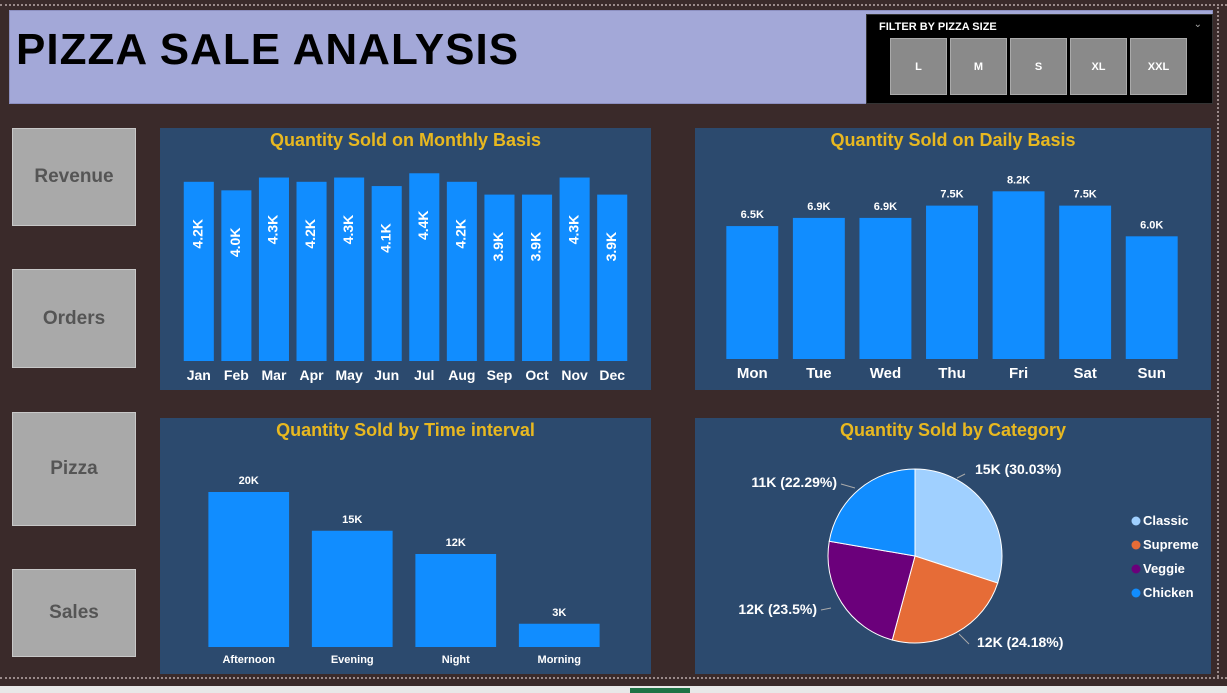 Image resolution: width=1227 pixels, height=693 pixels. I want to click on filter-title: FILTER BY PIZZA SIZE, so click(938, 27).